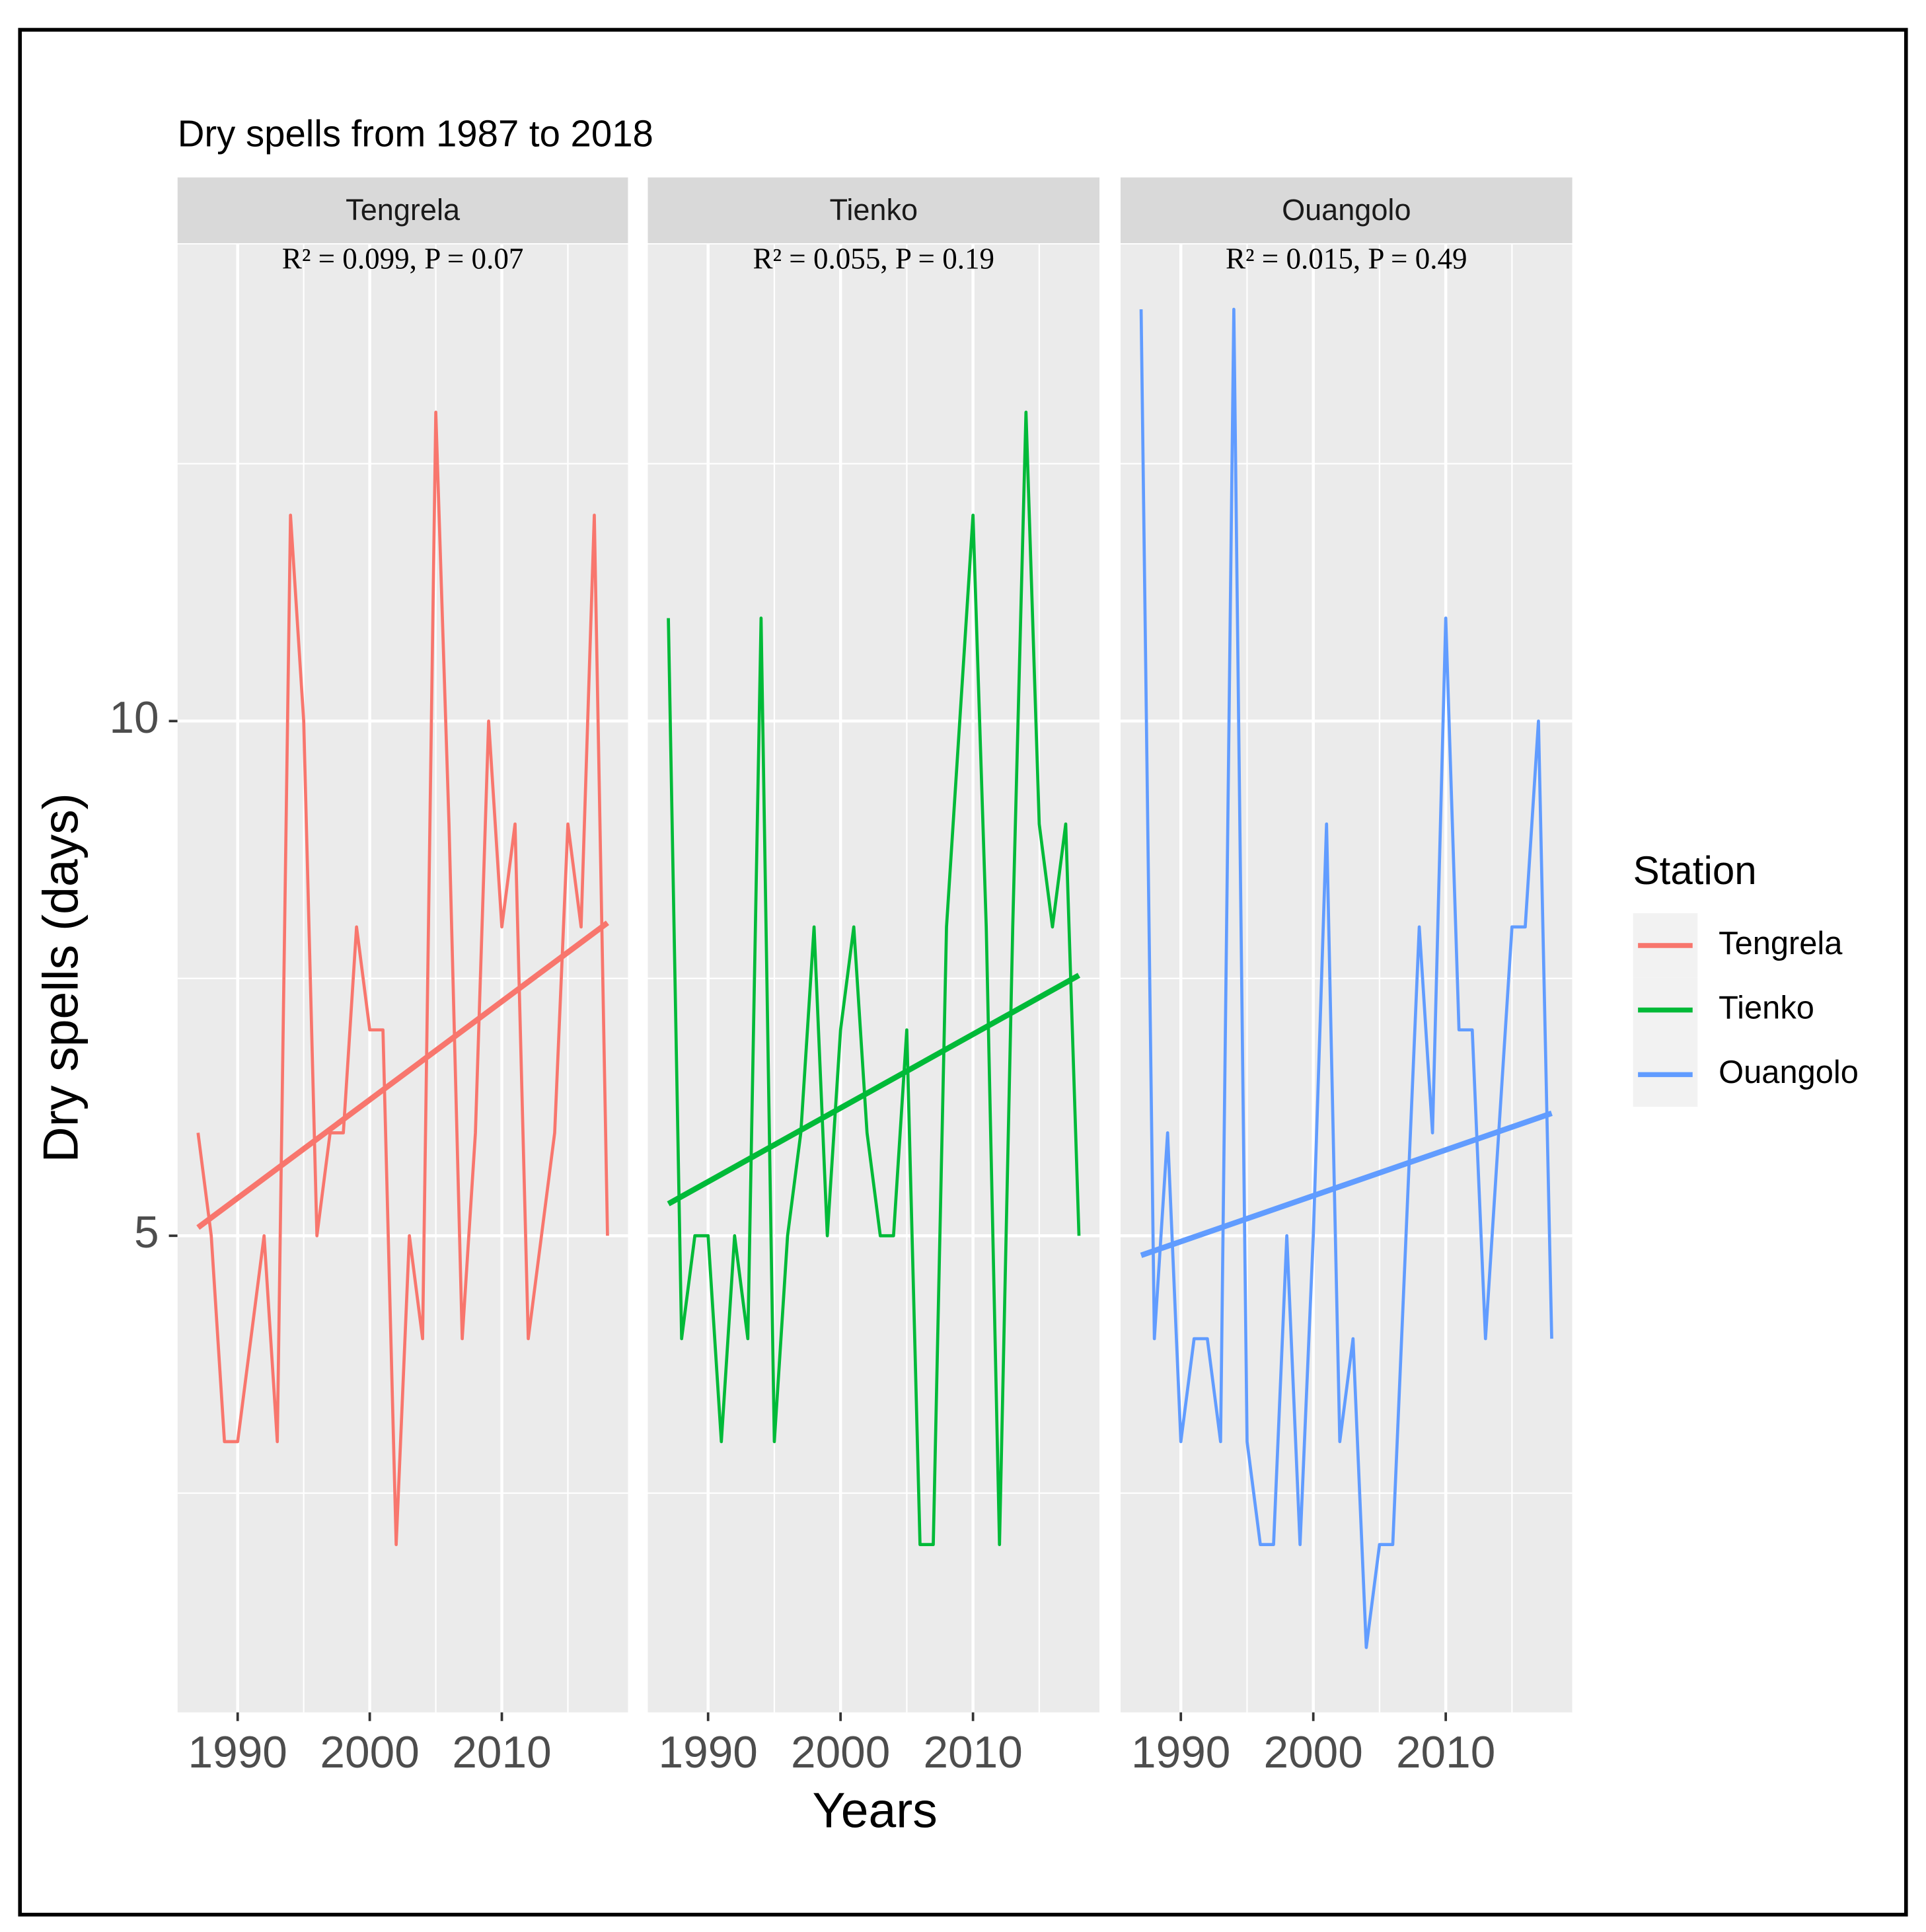 This screenshot has height=1932, width=1926. I want to click on strip-label: Tienko, so click(873, 210).